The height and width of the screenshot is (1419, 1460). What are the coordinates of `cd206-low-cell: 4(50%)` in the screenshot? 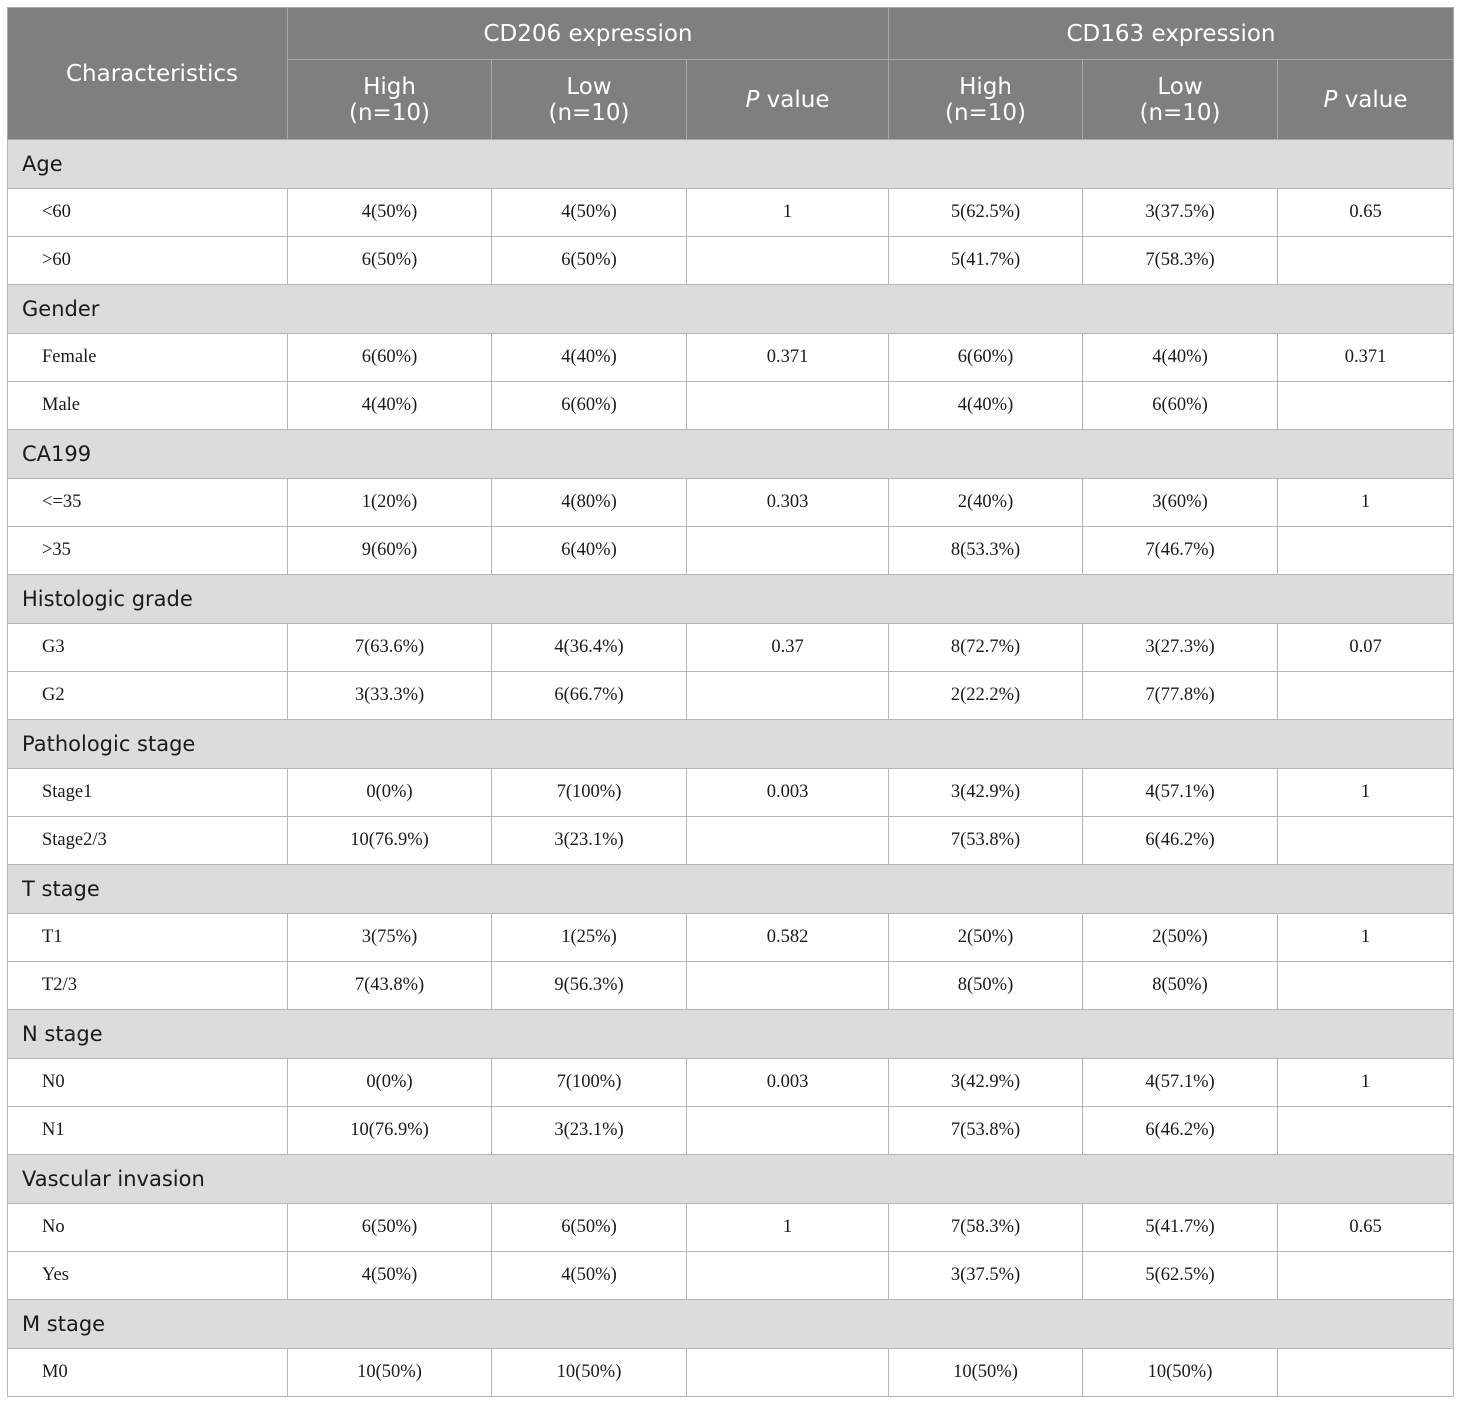 It's located at (589, 212).